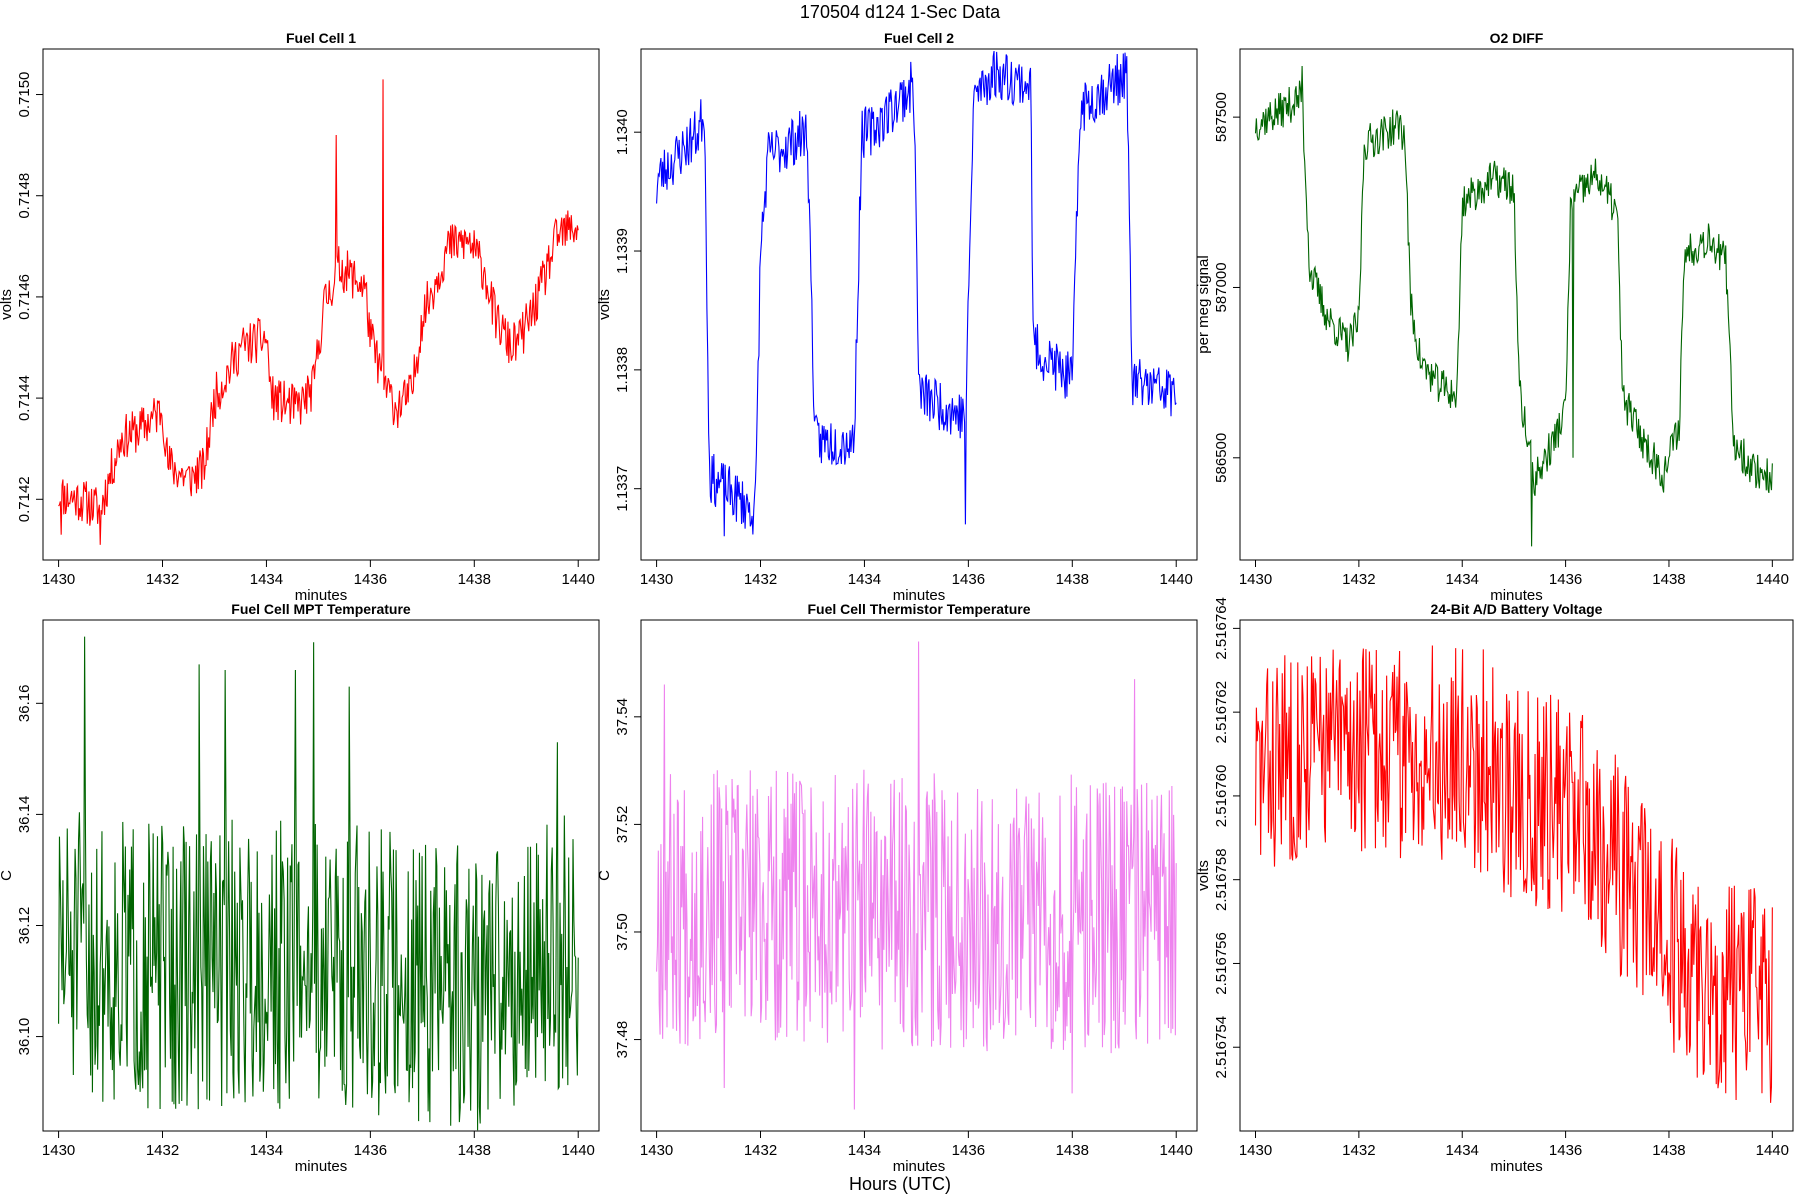 Image resolution: width=1800 pixels, height=1200 pixels. What do you see at coordinates (622, 932) in the screenshot?
I see `y-tick-label: 37.50` at bounding box center [622, 932].